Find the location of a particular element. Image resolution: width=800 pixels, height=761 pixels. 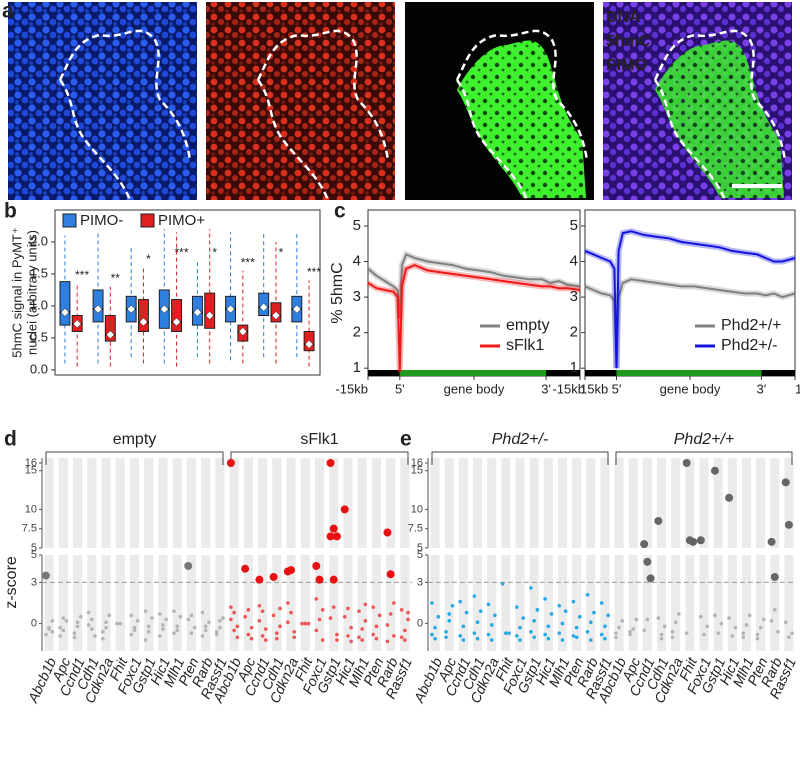

y-axis-label: nuclei (arbitrary units) is located at coordinates (31, 292).